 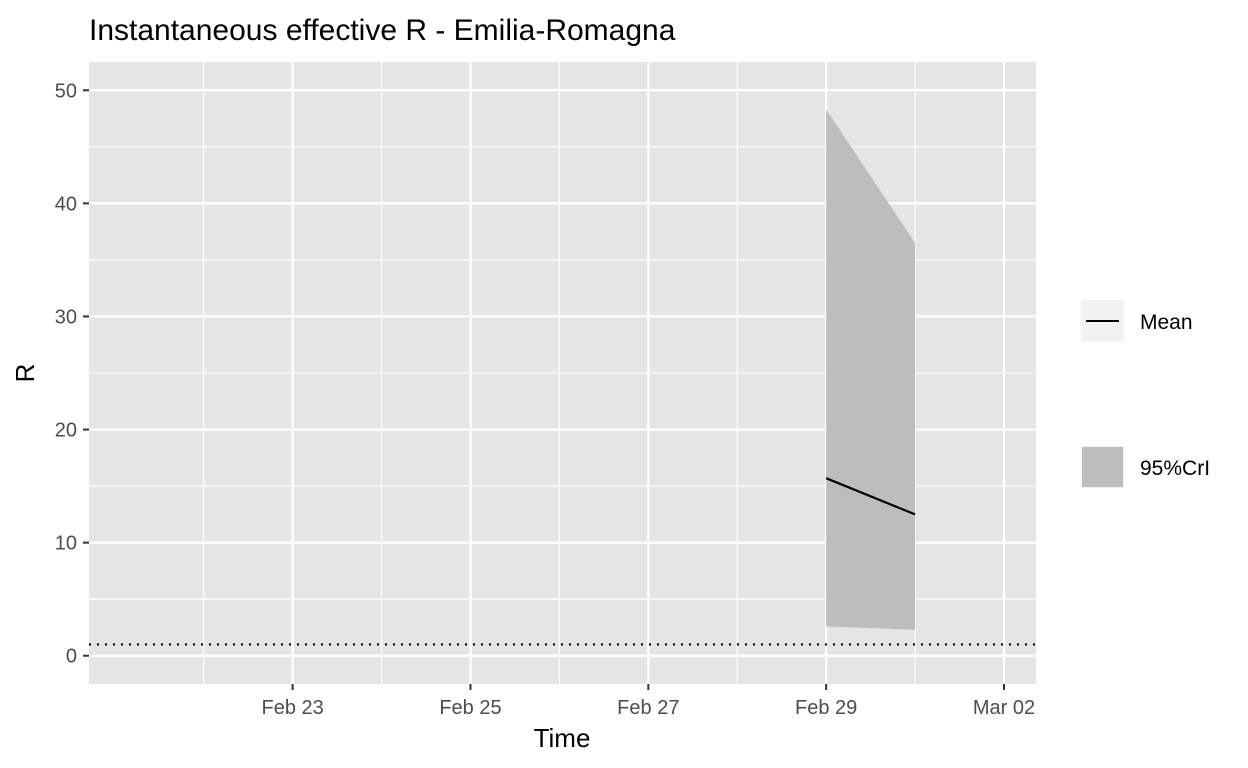 I want to click on legend-label-cri: 95%CrI, so click(x=1175, y=468).